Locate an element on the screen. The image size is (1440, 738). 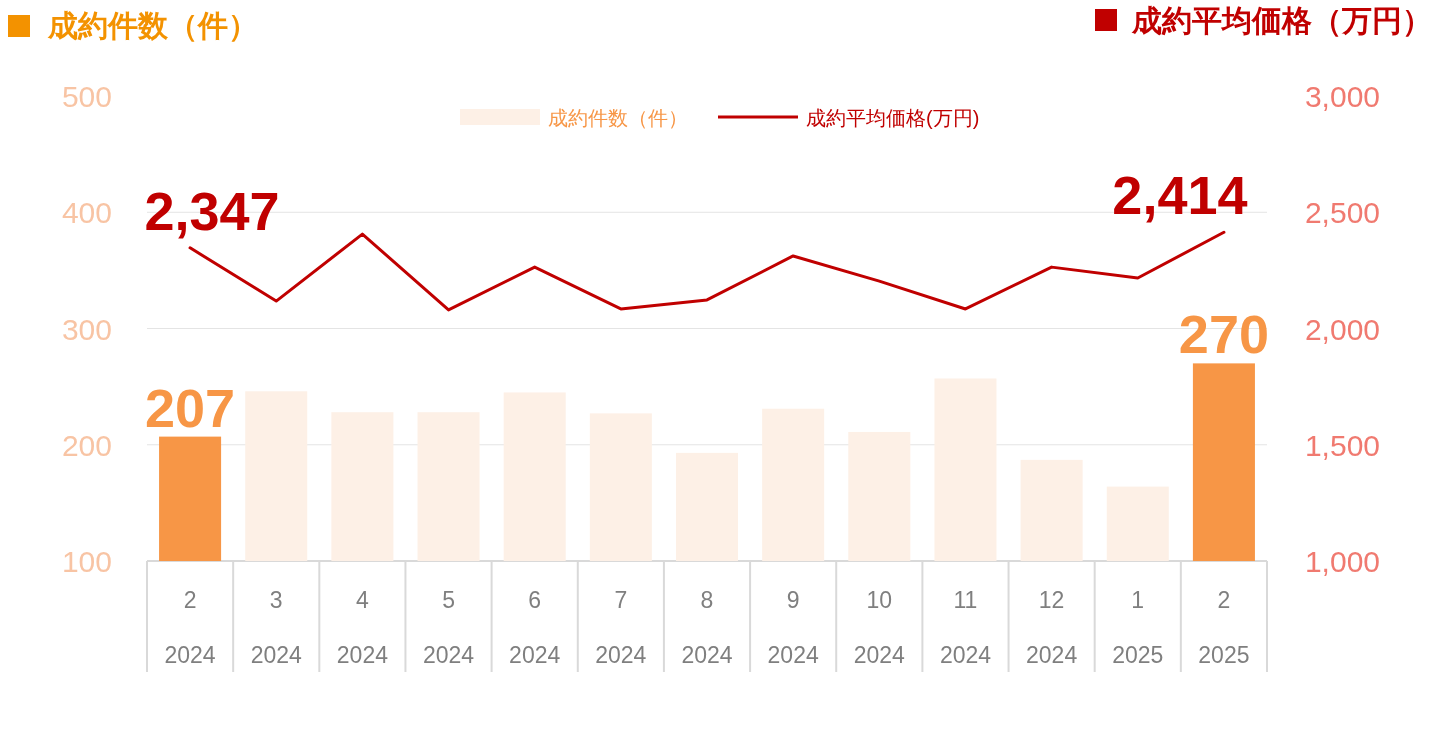
y-tick-label: 300 is located at coordinates (86, 329).